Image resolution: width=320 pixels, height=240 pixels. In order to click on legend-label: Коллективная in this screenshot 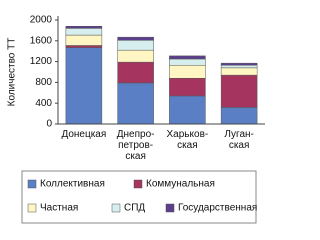, I will do `click(72, 184)`.